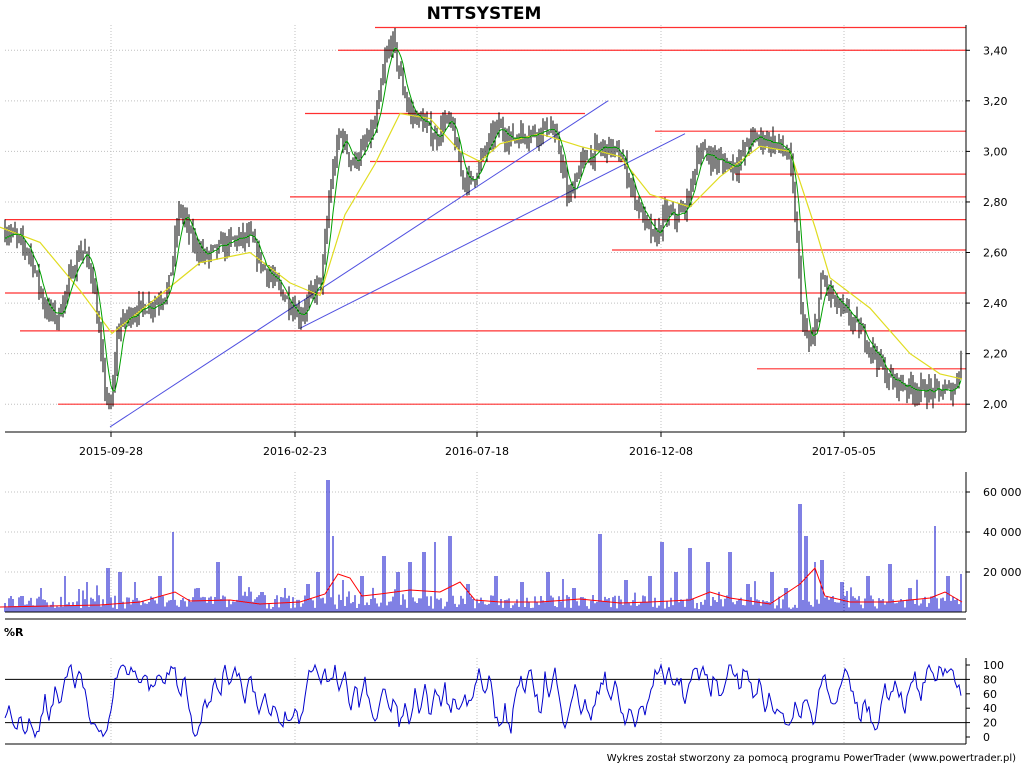 This screenshot has width=1024, height=768. I want to click on oscillator-y-tick-label: 100, so click(993, 665).